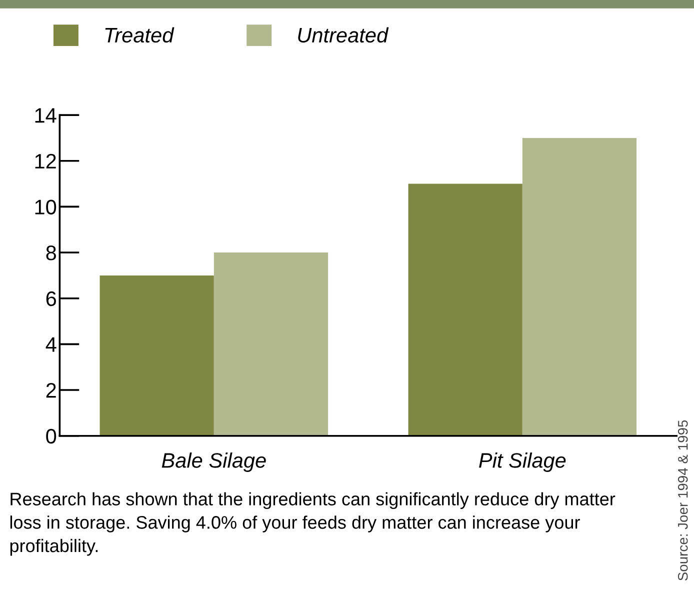  What do you see at coordinates (51, 298) in the screenshot?
I see `y-tick-label: 6` at bounding box center [51, 298].